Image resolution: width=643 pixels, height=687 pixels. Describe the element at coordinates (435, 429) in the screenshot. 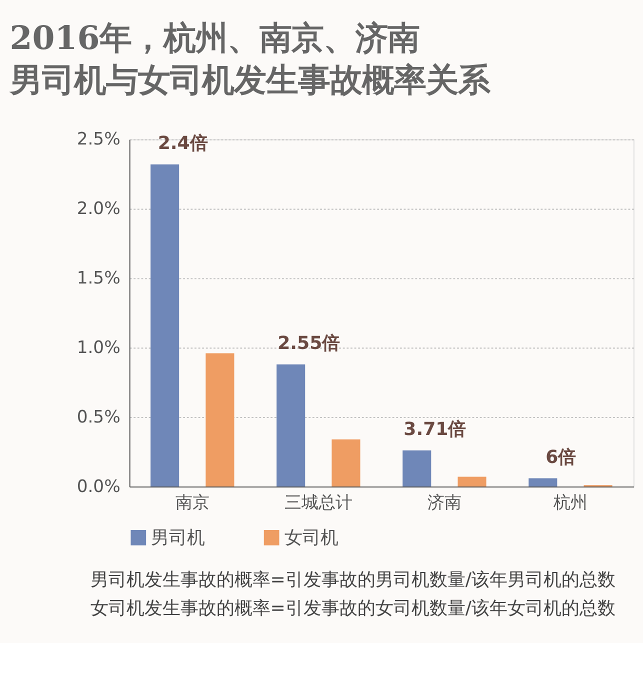

I see `annotation: 3.71倍` at that location.